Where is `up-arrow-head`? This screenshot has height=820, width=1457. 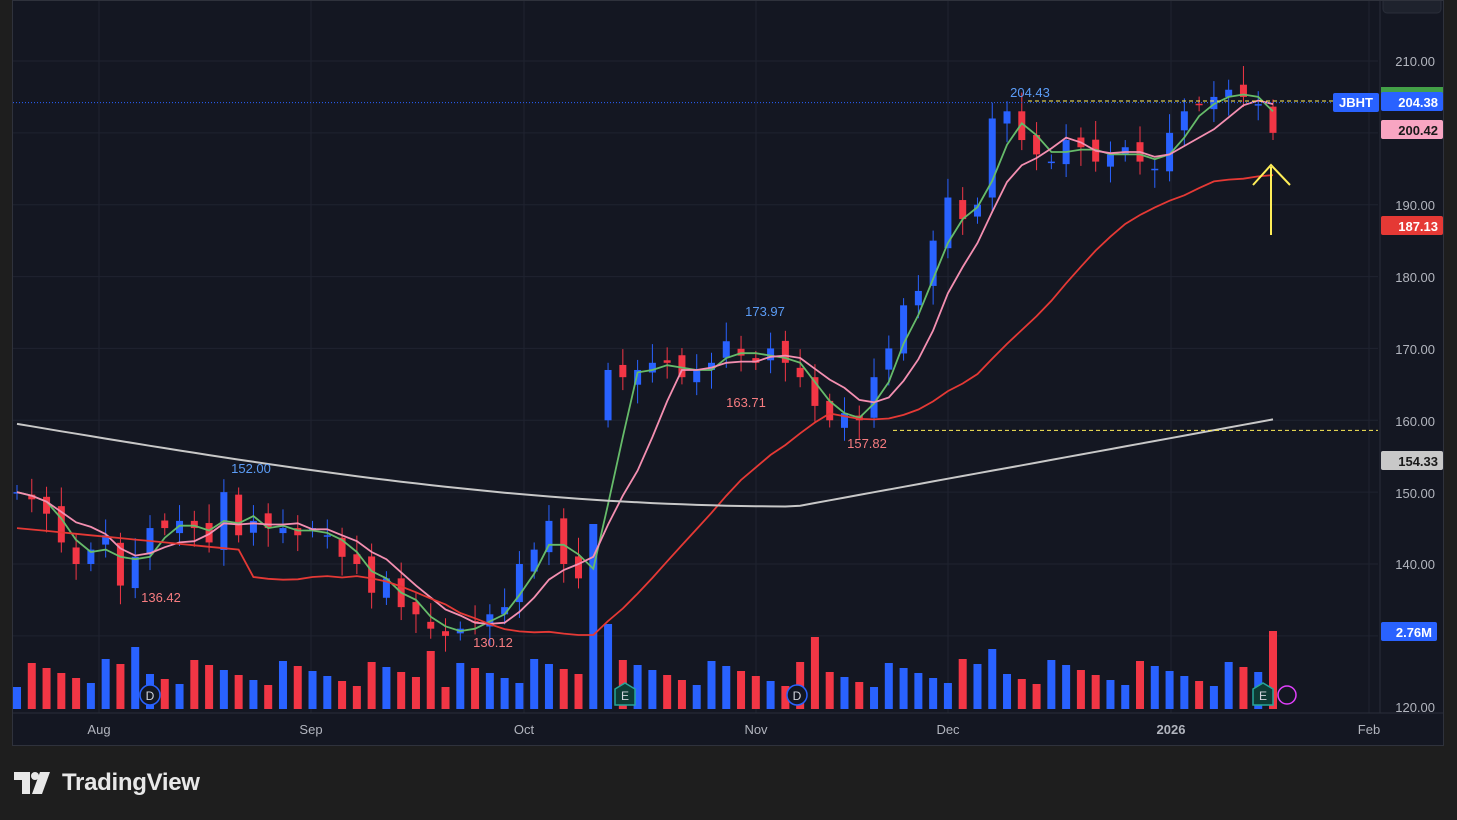
up-arrow-head is located at coordinates (1271, 174).